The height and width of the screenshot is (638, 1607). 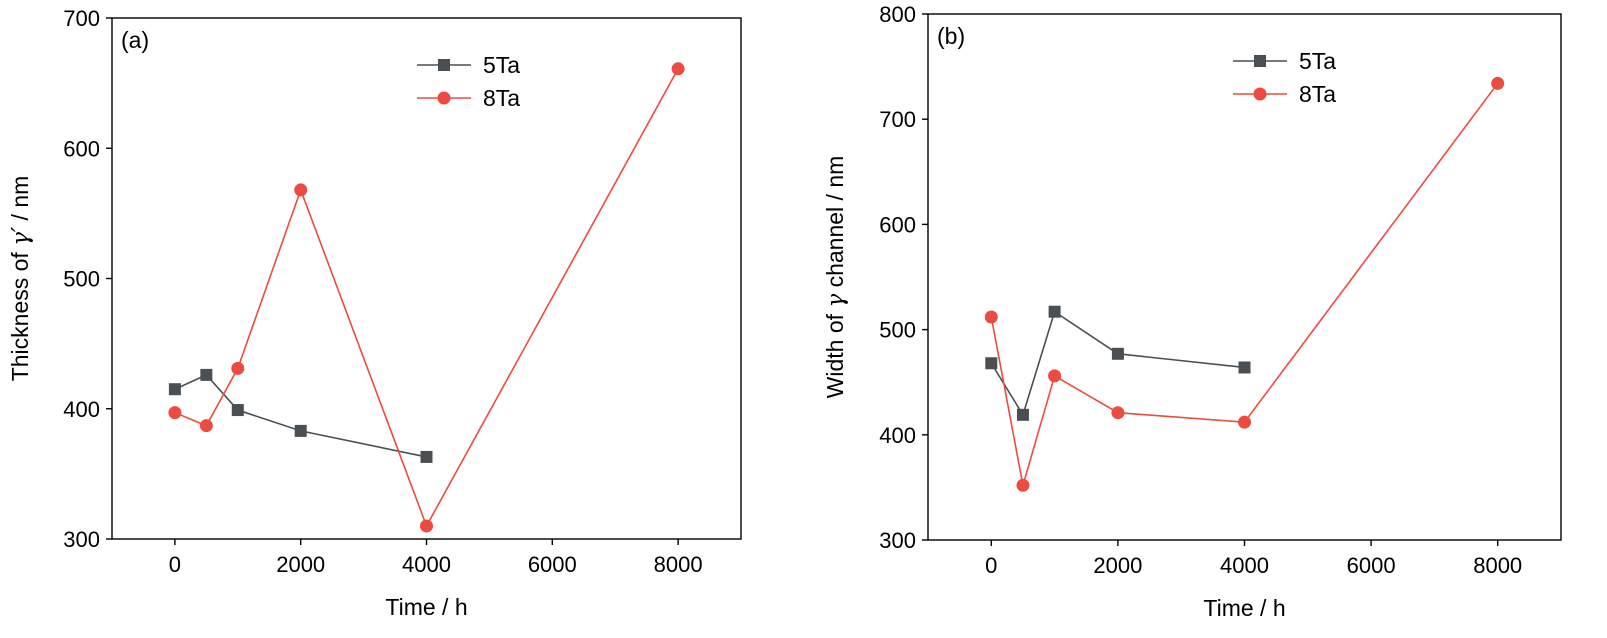 What do you see at coordinates (951, 36) in the screenshot?
I see `panel-label: (b)` at bounding box center [951, 36].